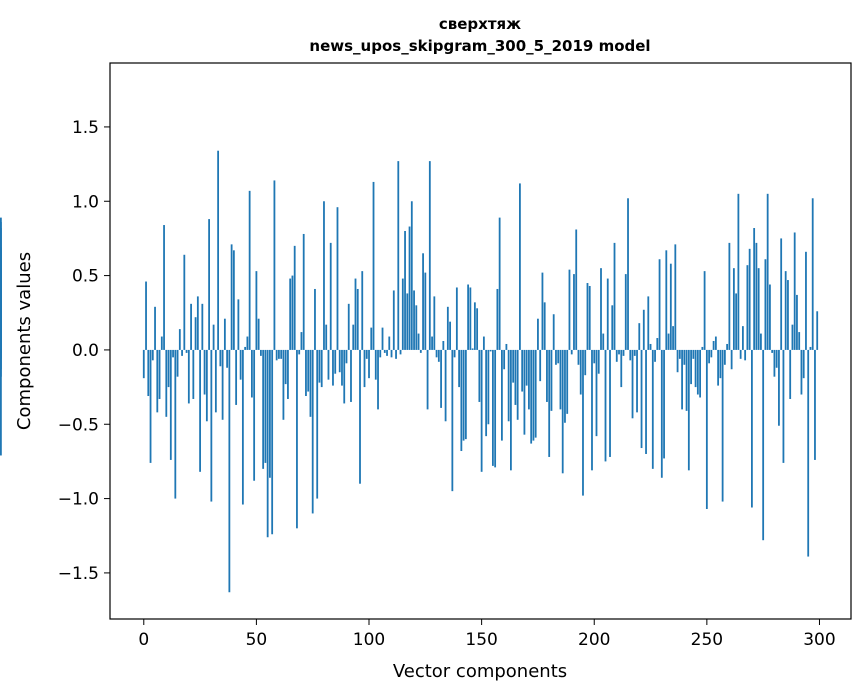  I want to click on x-tick-label: 150, so click(481, 640).